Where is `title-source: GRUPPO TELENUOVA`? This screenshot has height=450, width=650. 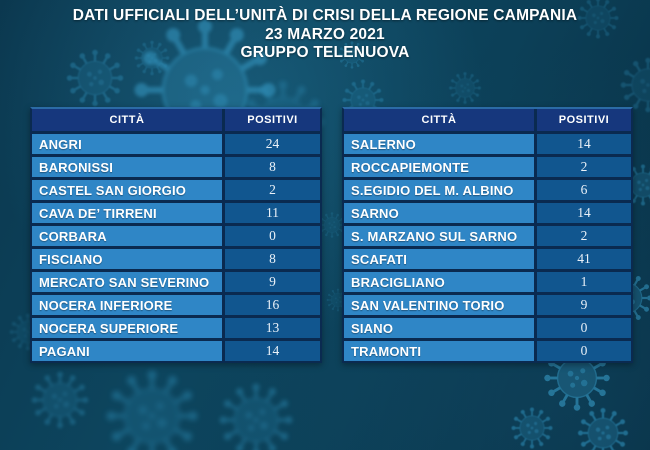 title-source: GRUPPO TELENUOVA is located at coordinates (325, 52).